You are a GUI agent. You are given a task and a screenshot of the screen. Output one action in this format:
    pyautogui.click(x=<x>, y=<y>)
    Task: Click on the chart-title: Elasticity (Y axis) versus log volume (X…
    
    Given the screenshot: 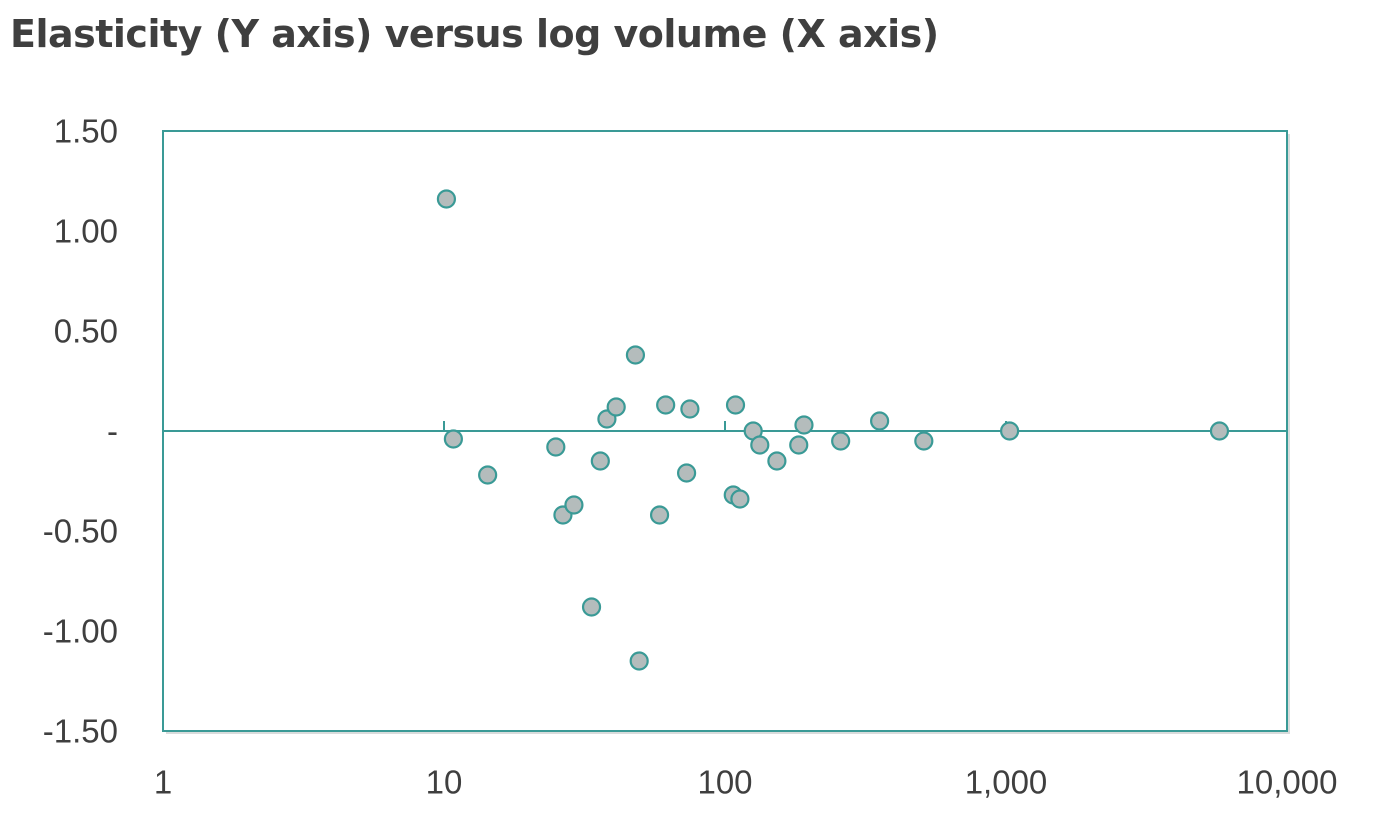 What is the action you would take?
    pyautogui.click(x=474, y=34)
    